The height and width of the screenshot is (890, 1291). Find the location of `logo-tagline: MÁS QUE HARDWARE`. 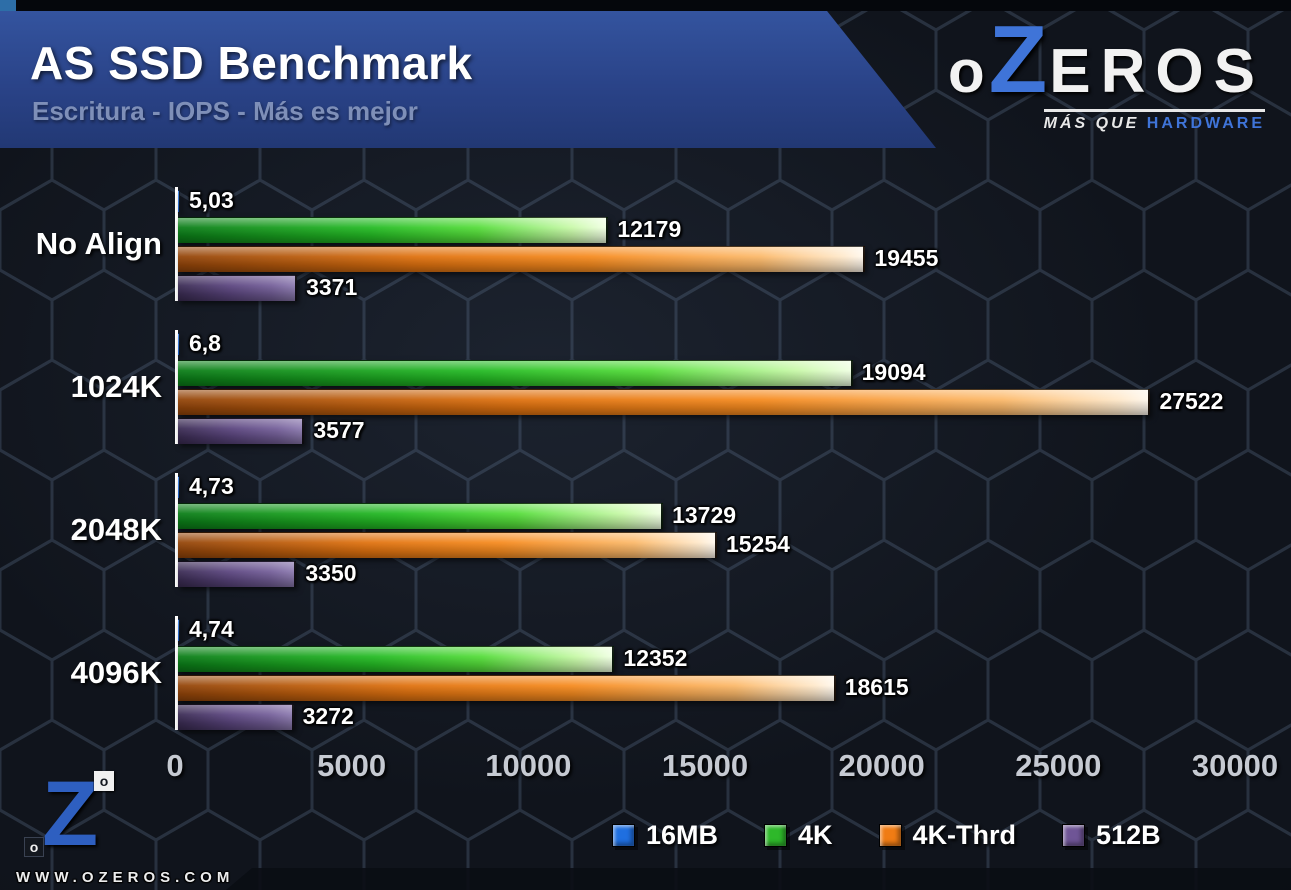

logo-tagline: MÁS QUE HARDWARE is located at coordinates (1154, 121).